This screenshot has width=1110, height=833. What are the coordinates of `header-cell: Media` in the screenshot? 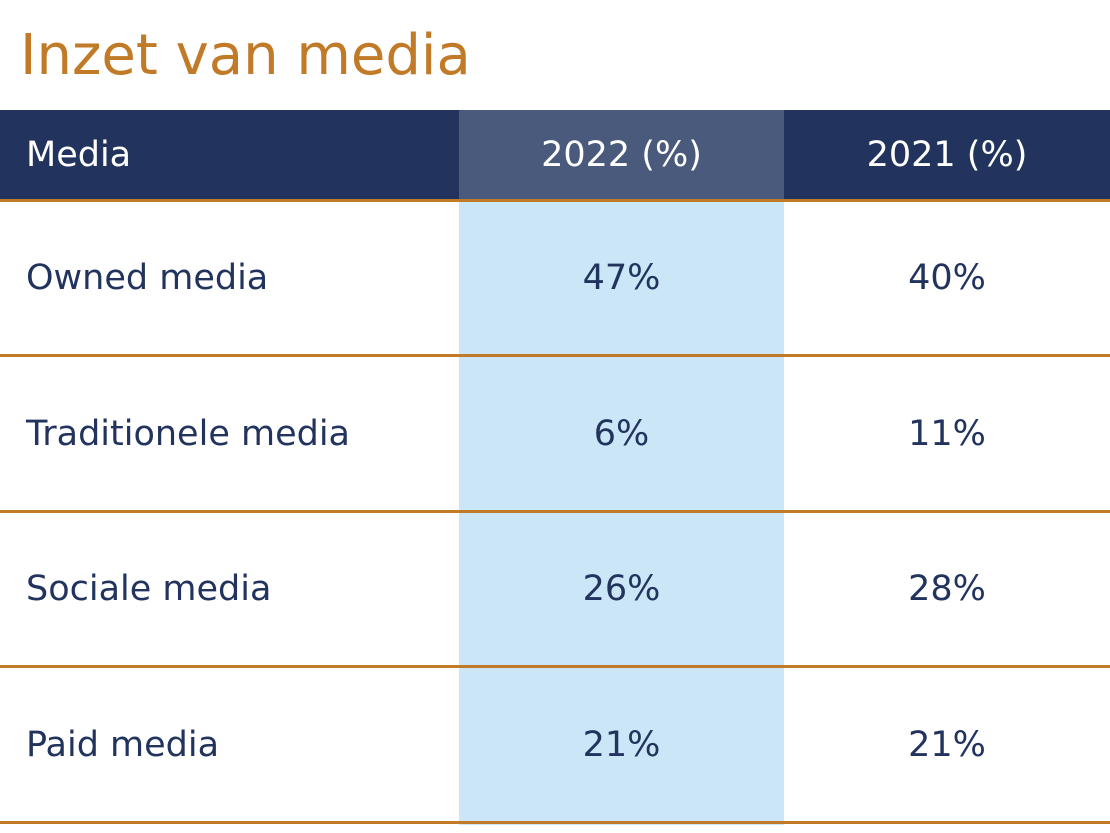 It's located at (79, 154).